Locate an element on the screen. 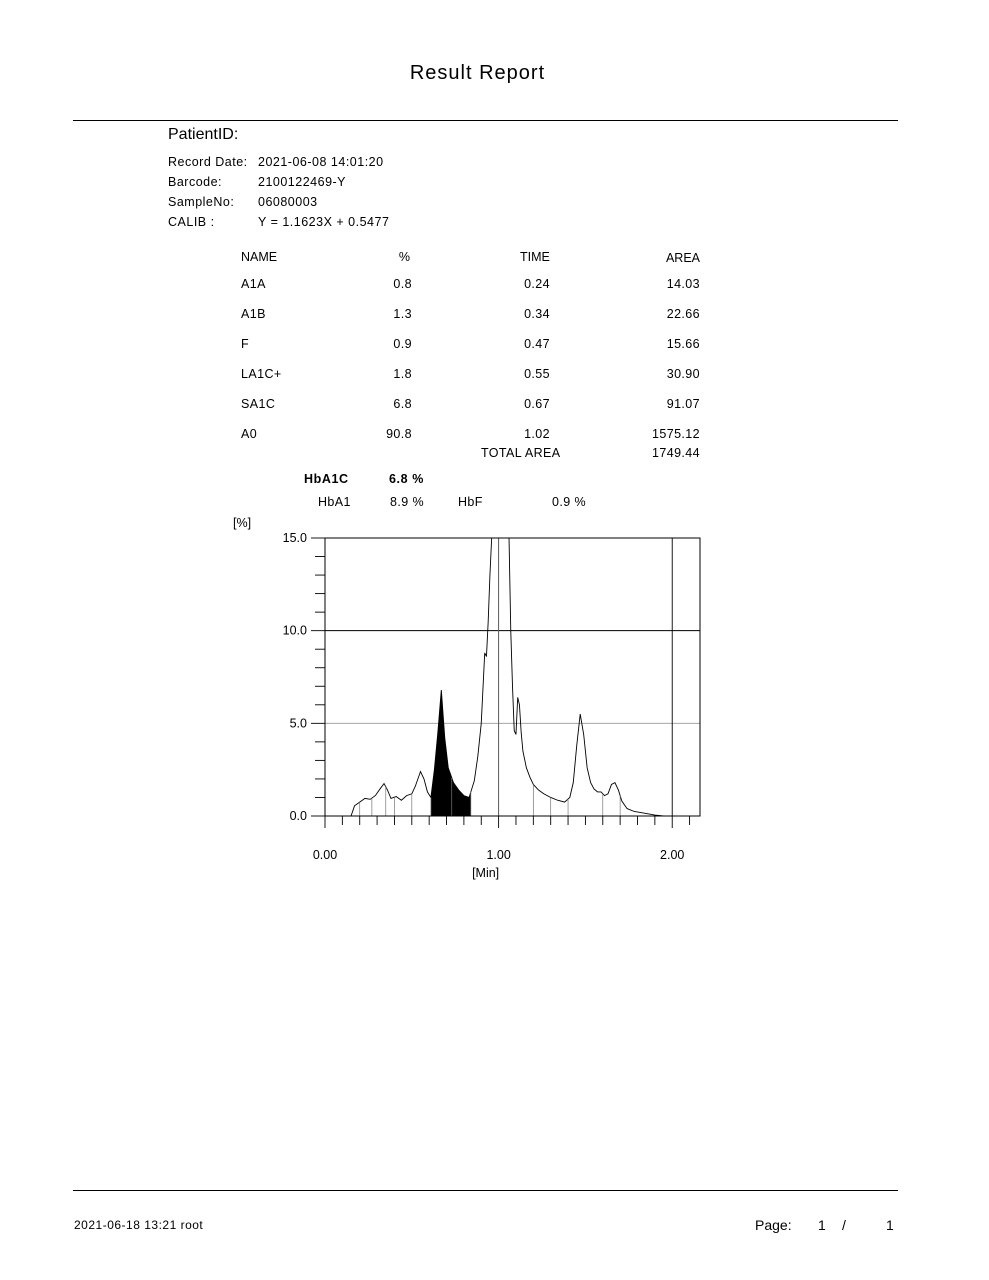 The width and height of the screenshot is (989, 1280). x-tick-label: 1.00 is located at coordinates (498, 855).